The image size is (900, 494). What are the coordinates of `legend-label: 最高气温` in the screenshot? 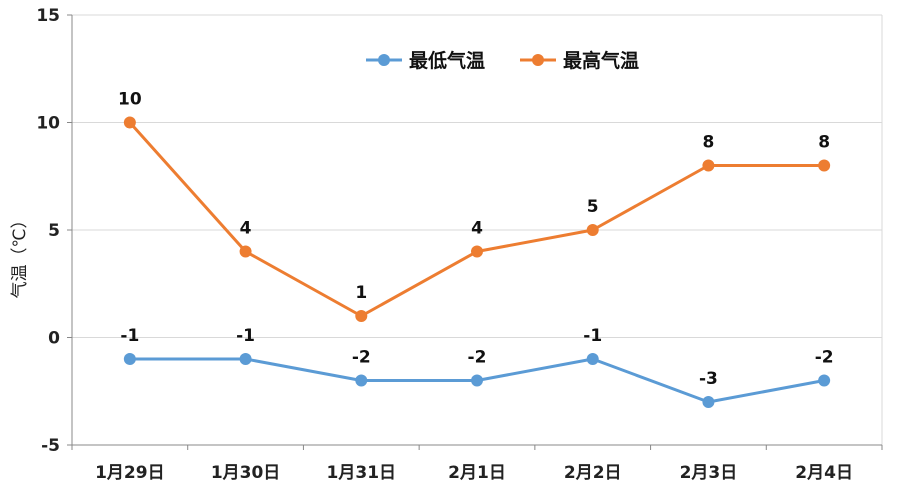 It's located at (601, 60).